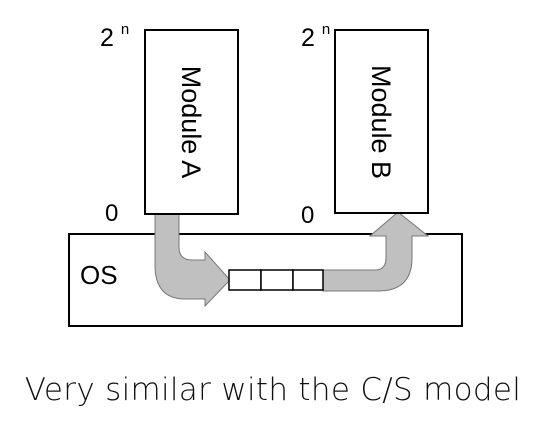 Image resolution: width=546 pixels, height=441 pixels. I want to click on module-a-bottom-label: 0, so click(111, 213).